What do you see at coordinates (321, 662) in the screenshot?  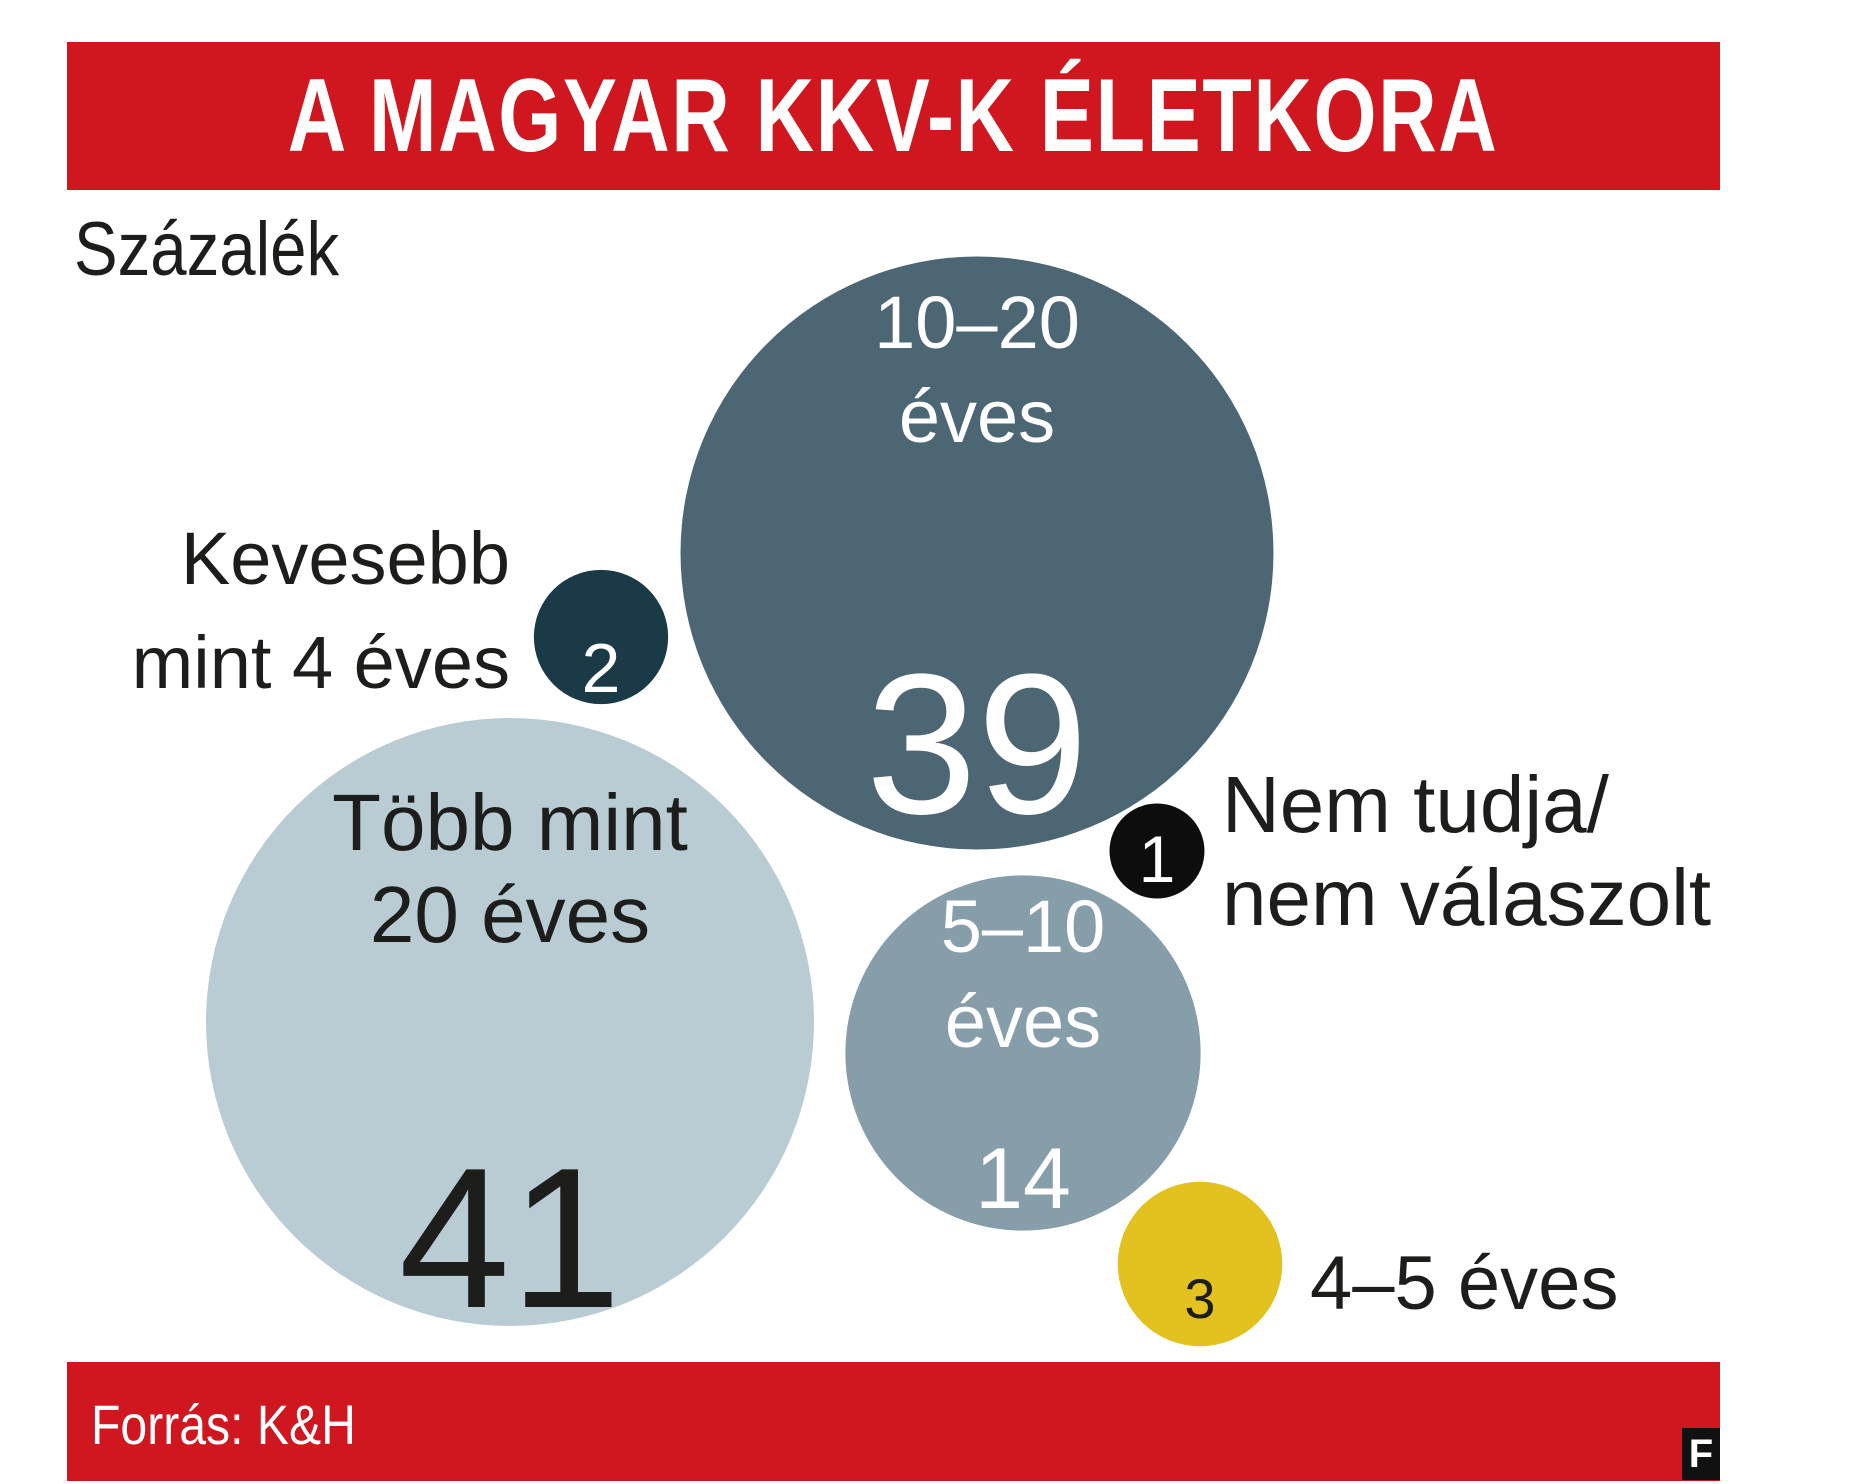 I see `bubble-label-kevesebb-mint-4-eves-line-2: mint 4 éves` at bounding box center [321, 662].